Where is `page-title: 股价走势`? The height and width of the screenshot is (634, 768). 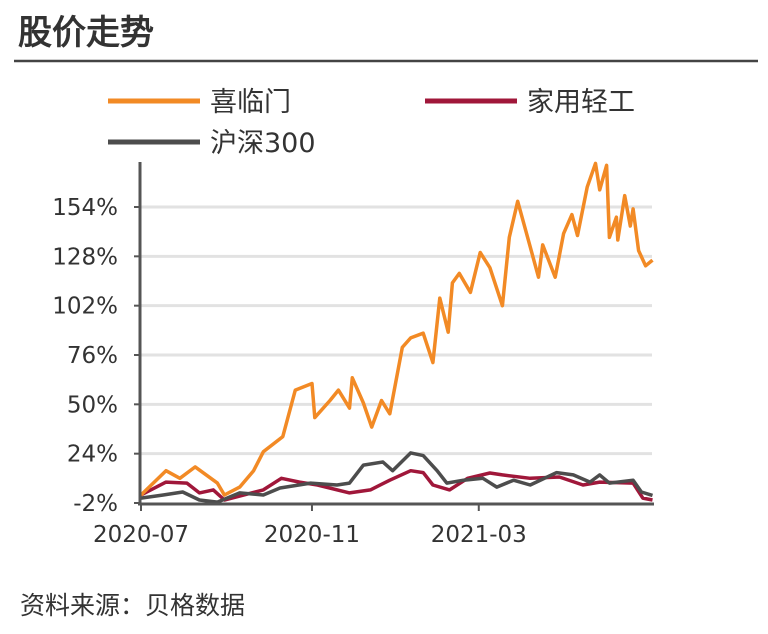 page-title: 股价走势 is located at coordinates (86, 33).